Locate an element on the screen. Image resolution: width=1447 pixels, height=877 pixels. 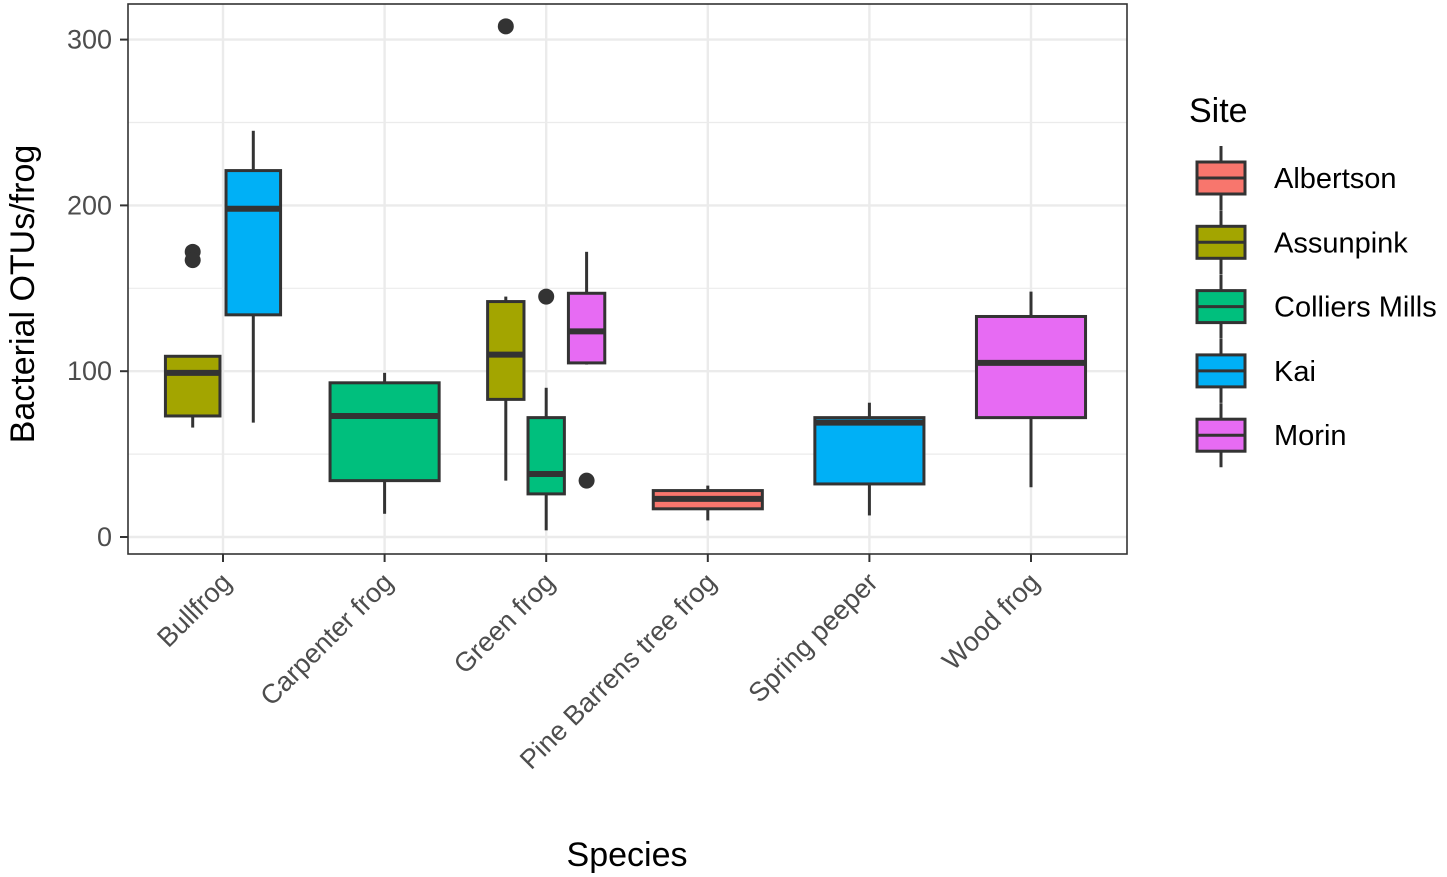
legend-item-kai: Kai is located at coordinates (1255, 370).